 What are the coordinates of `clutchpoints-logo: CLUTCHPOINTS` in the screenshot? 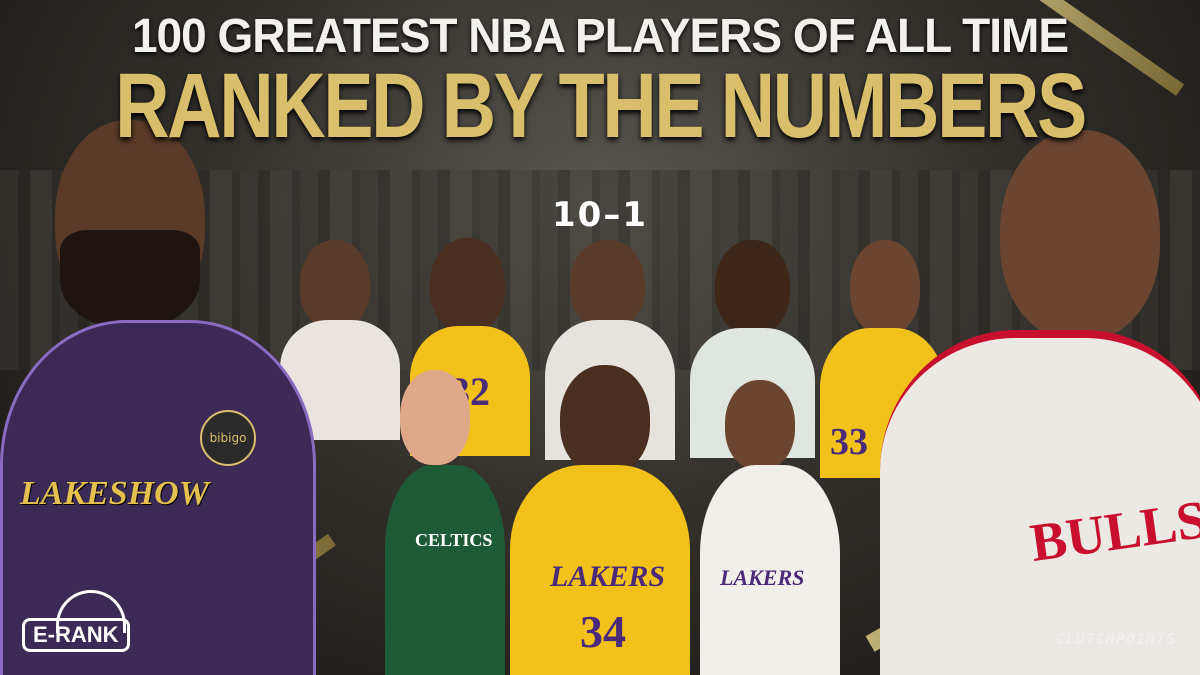 It's located at (1115, 639).